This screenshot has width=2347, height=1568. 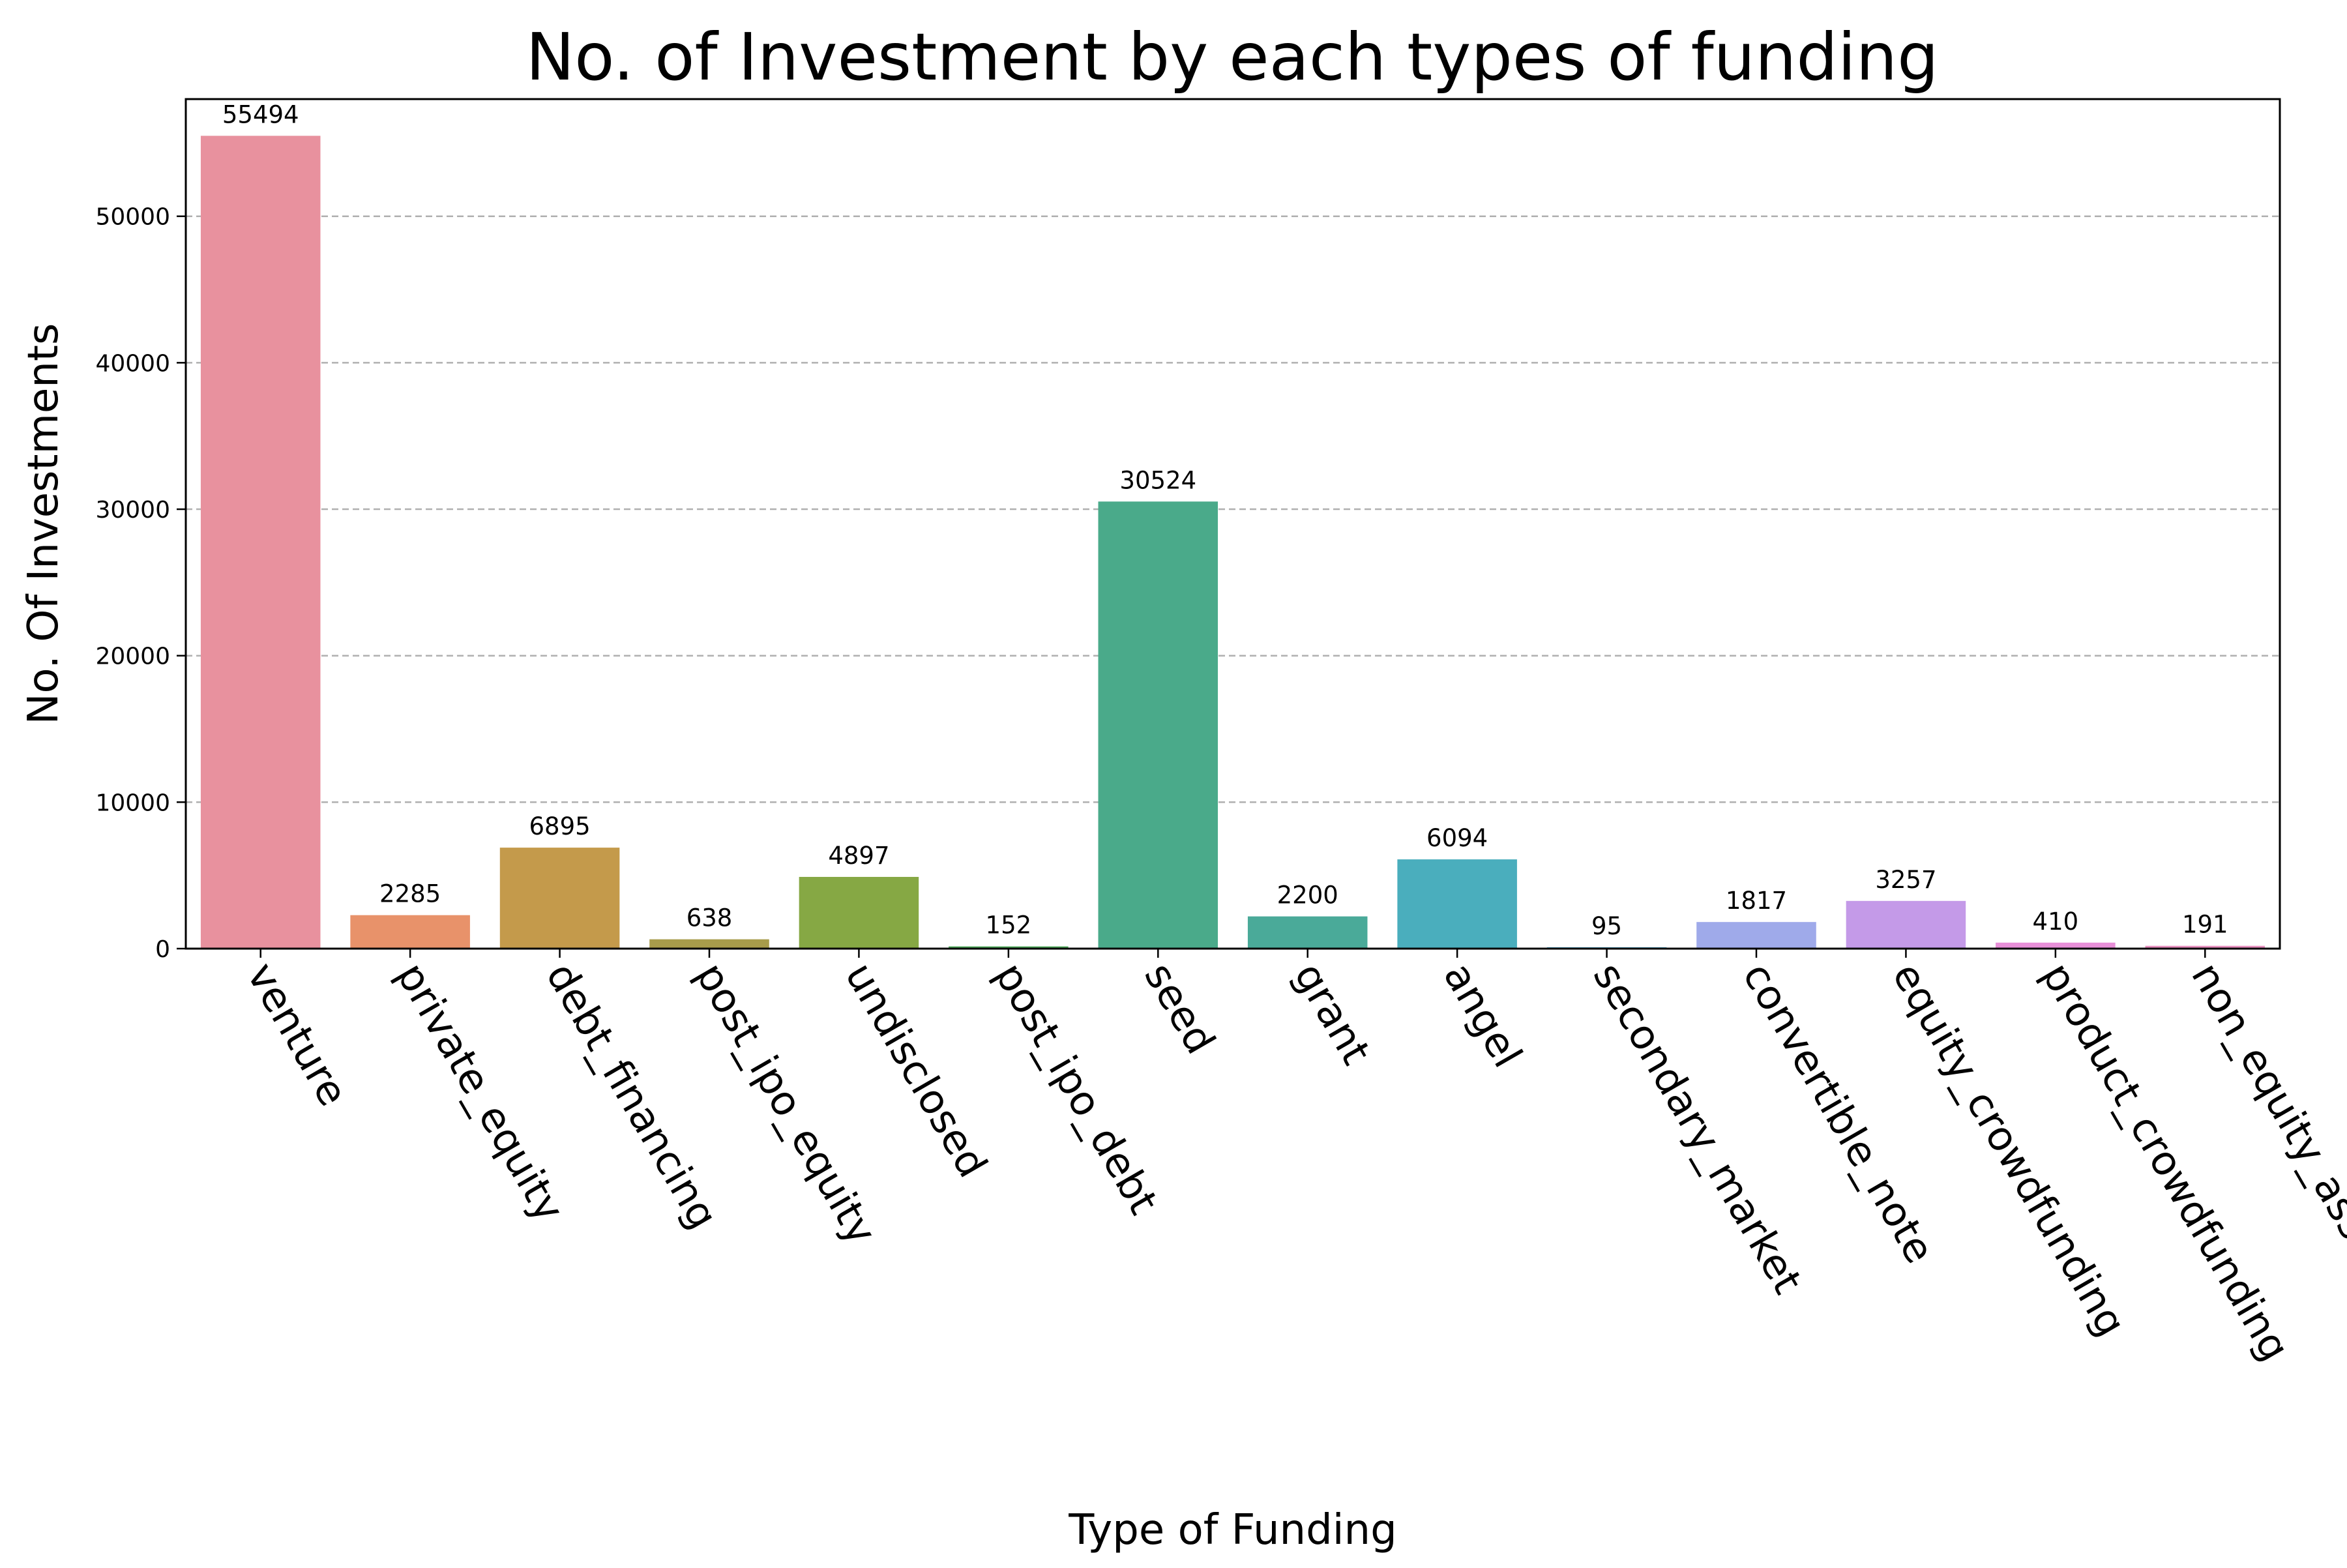 I want to click on x-tick-label: angel, so click(x=1482, y=1015).